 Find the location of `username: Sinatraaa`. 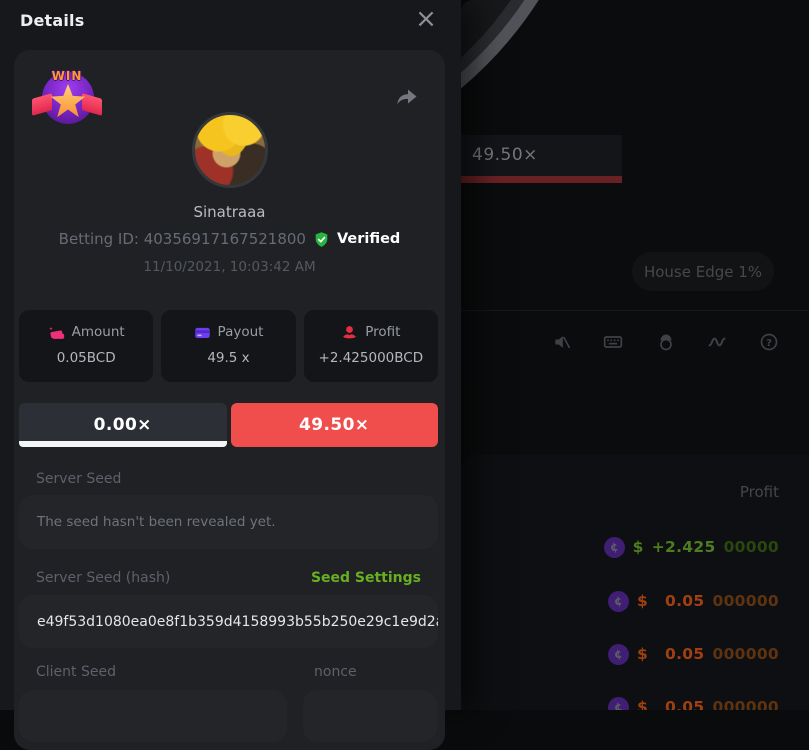

username: Sinatraaa is located at coordinates (229, 212).